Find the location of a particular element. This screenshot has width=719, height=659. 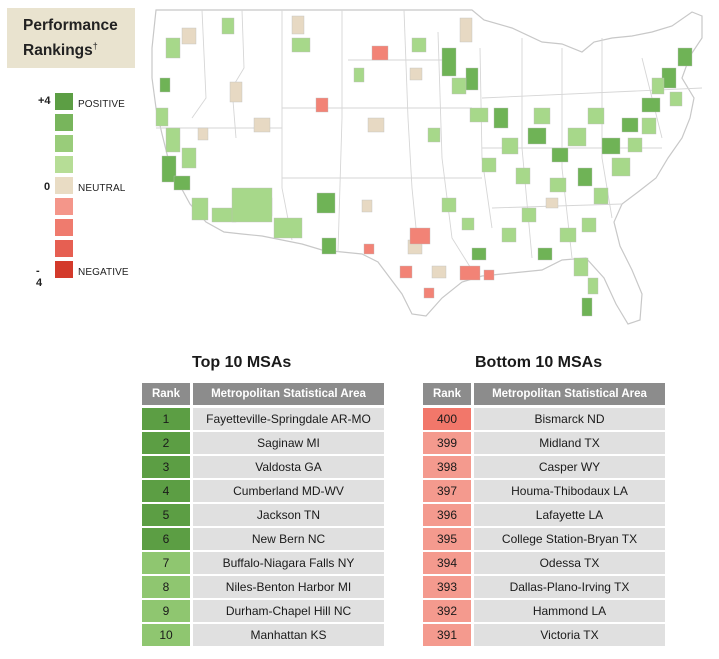

legend-max-label: +4 is located at coordinates (44, 101).